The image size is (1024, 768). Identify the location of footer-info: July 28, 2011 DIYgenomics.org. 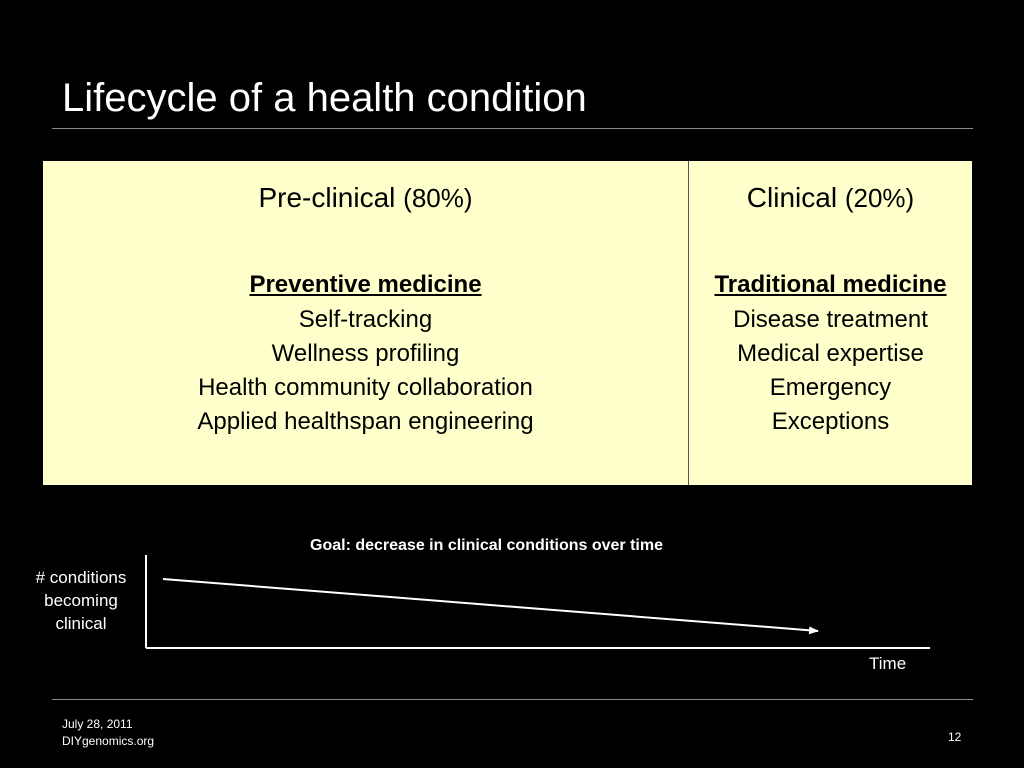
(108, 733).